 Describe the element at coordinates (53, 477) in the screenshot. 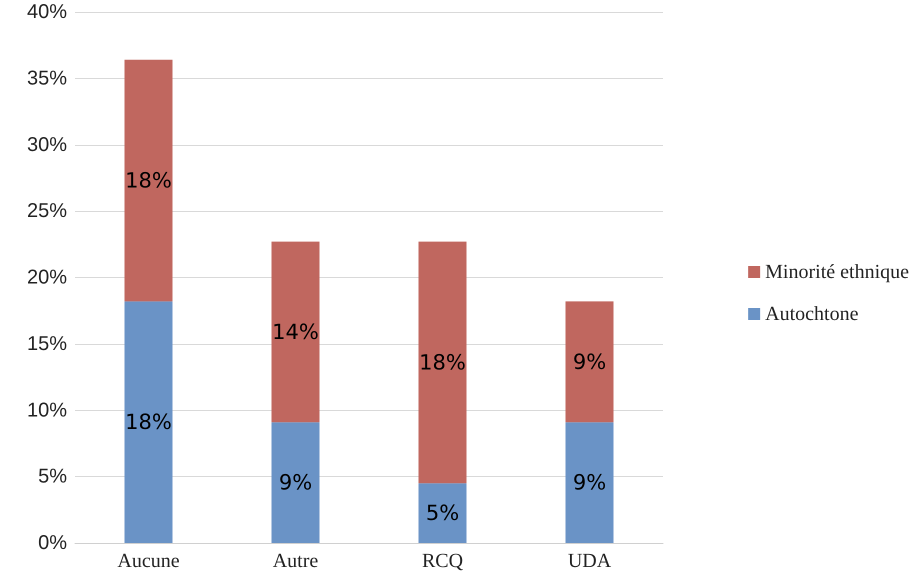

I see `y-tick-label: 5%` at that location.